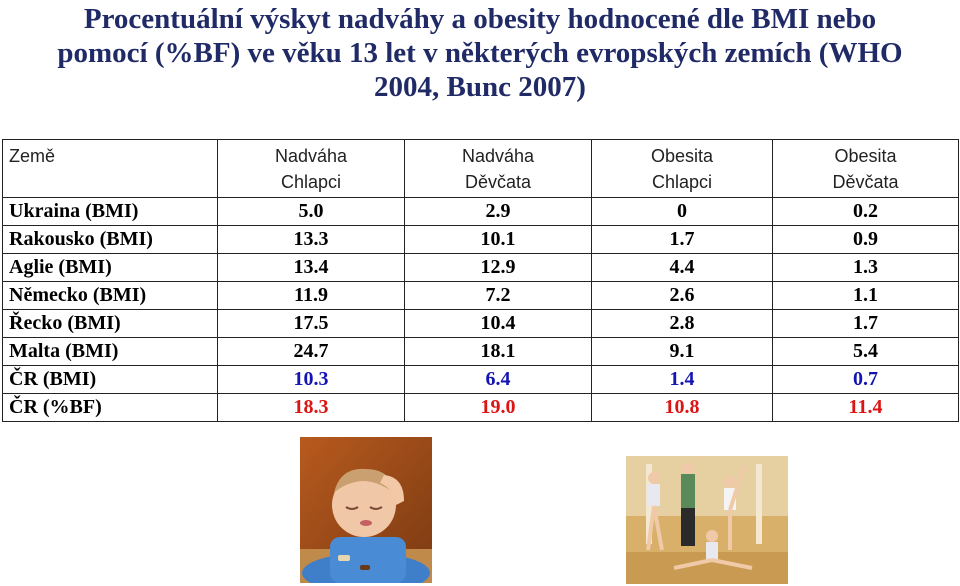  I want to click on table-row: Řecko (BMI) 17.5 10.4 2.8 1.7, so click(480, 323).